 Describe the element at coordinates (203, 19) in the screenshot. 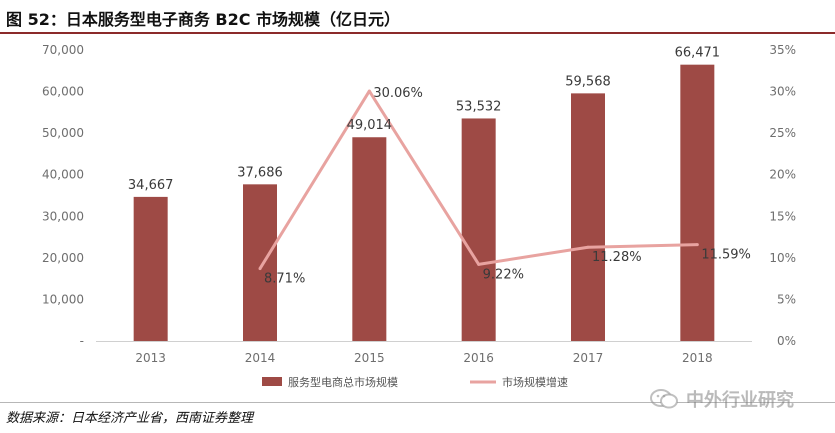

I see `chart-title: 图 52：日本服务型电子商务 B2C 市场规模（亿日元）` at that location.